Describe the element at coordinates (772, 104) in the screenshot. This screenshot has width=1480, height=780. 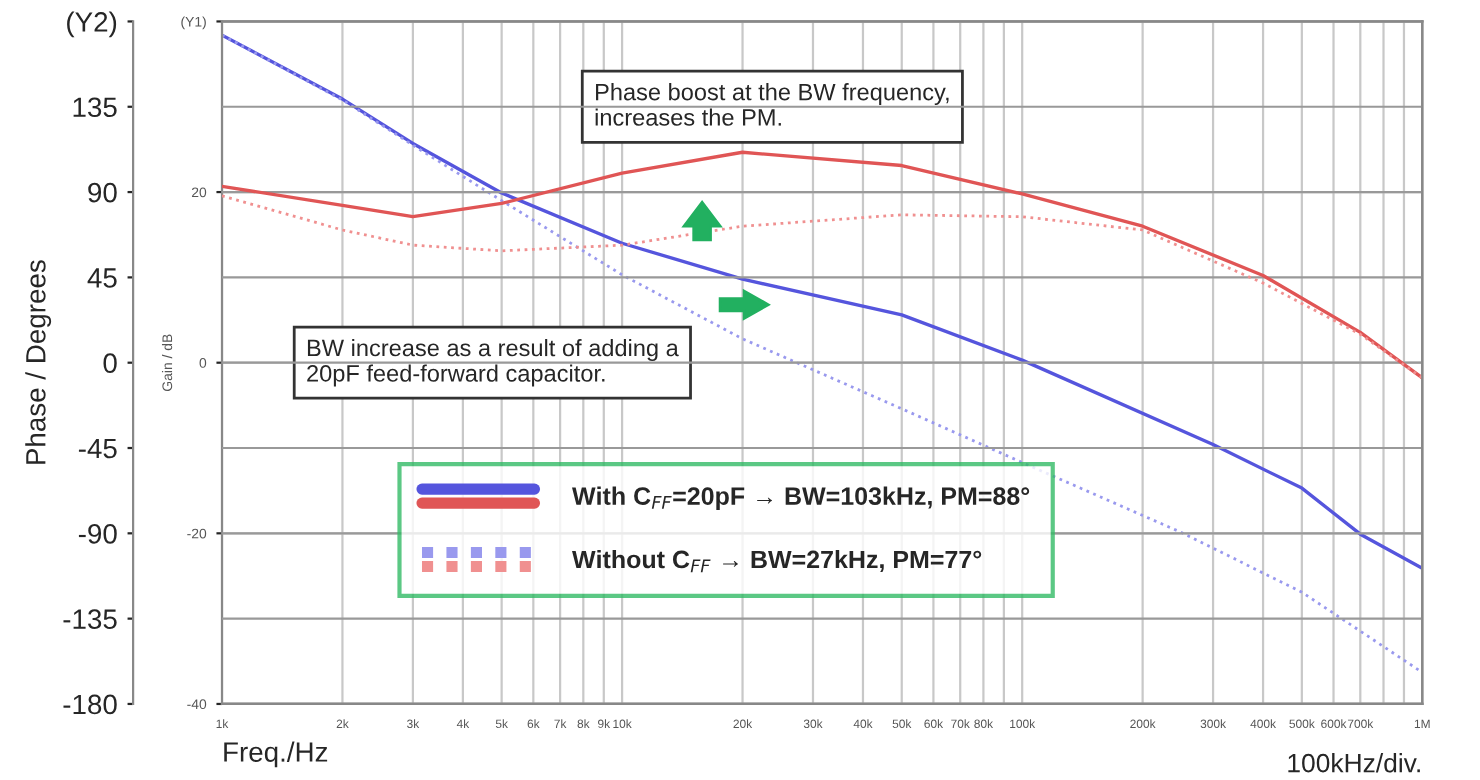
I see `annotation: Phase boost at the BW frequency, increases the PM.` at that location.